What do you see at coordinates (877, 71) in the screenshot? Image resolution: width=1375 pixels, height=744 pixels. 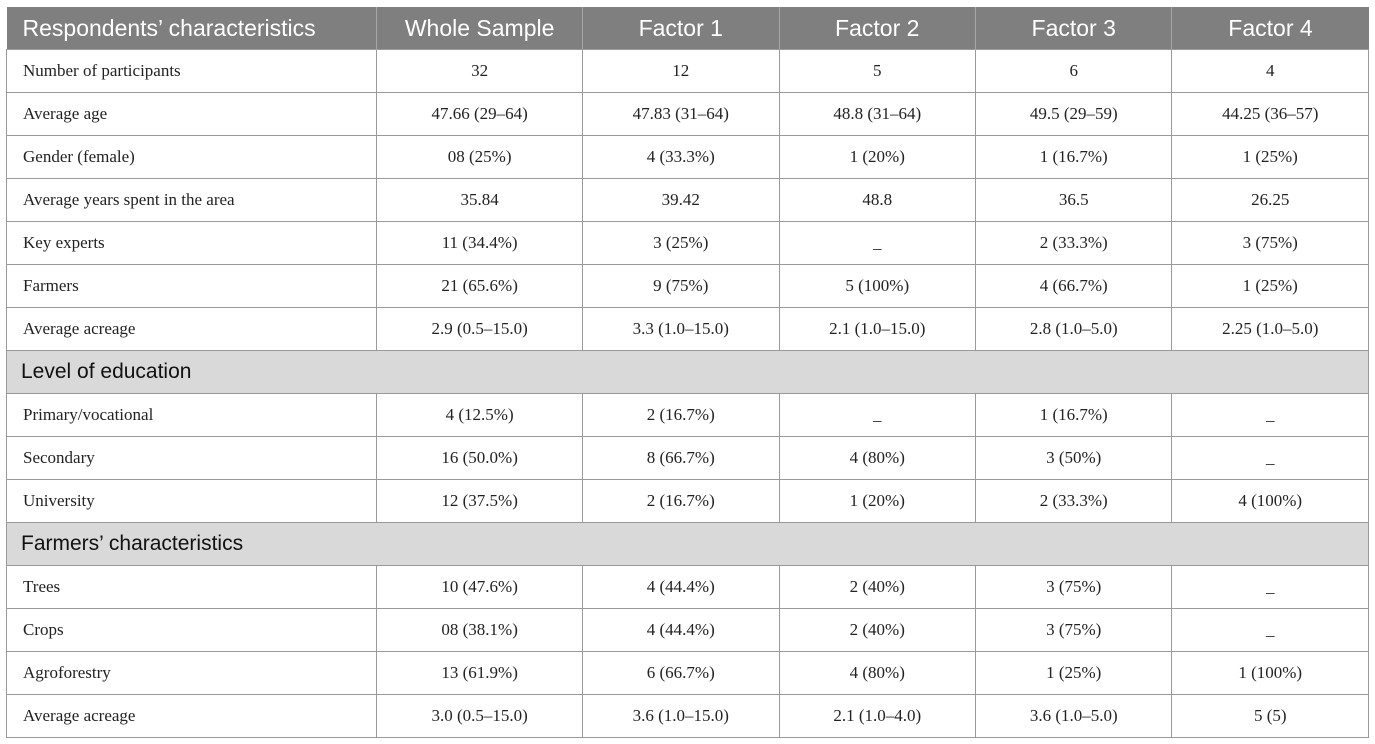 I see `value-cell: 5` at bounding box center [877, 71].